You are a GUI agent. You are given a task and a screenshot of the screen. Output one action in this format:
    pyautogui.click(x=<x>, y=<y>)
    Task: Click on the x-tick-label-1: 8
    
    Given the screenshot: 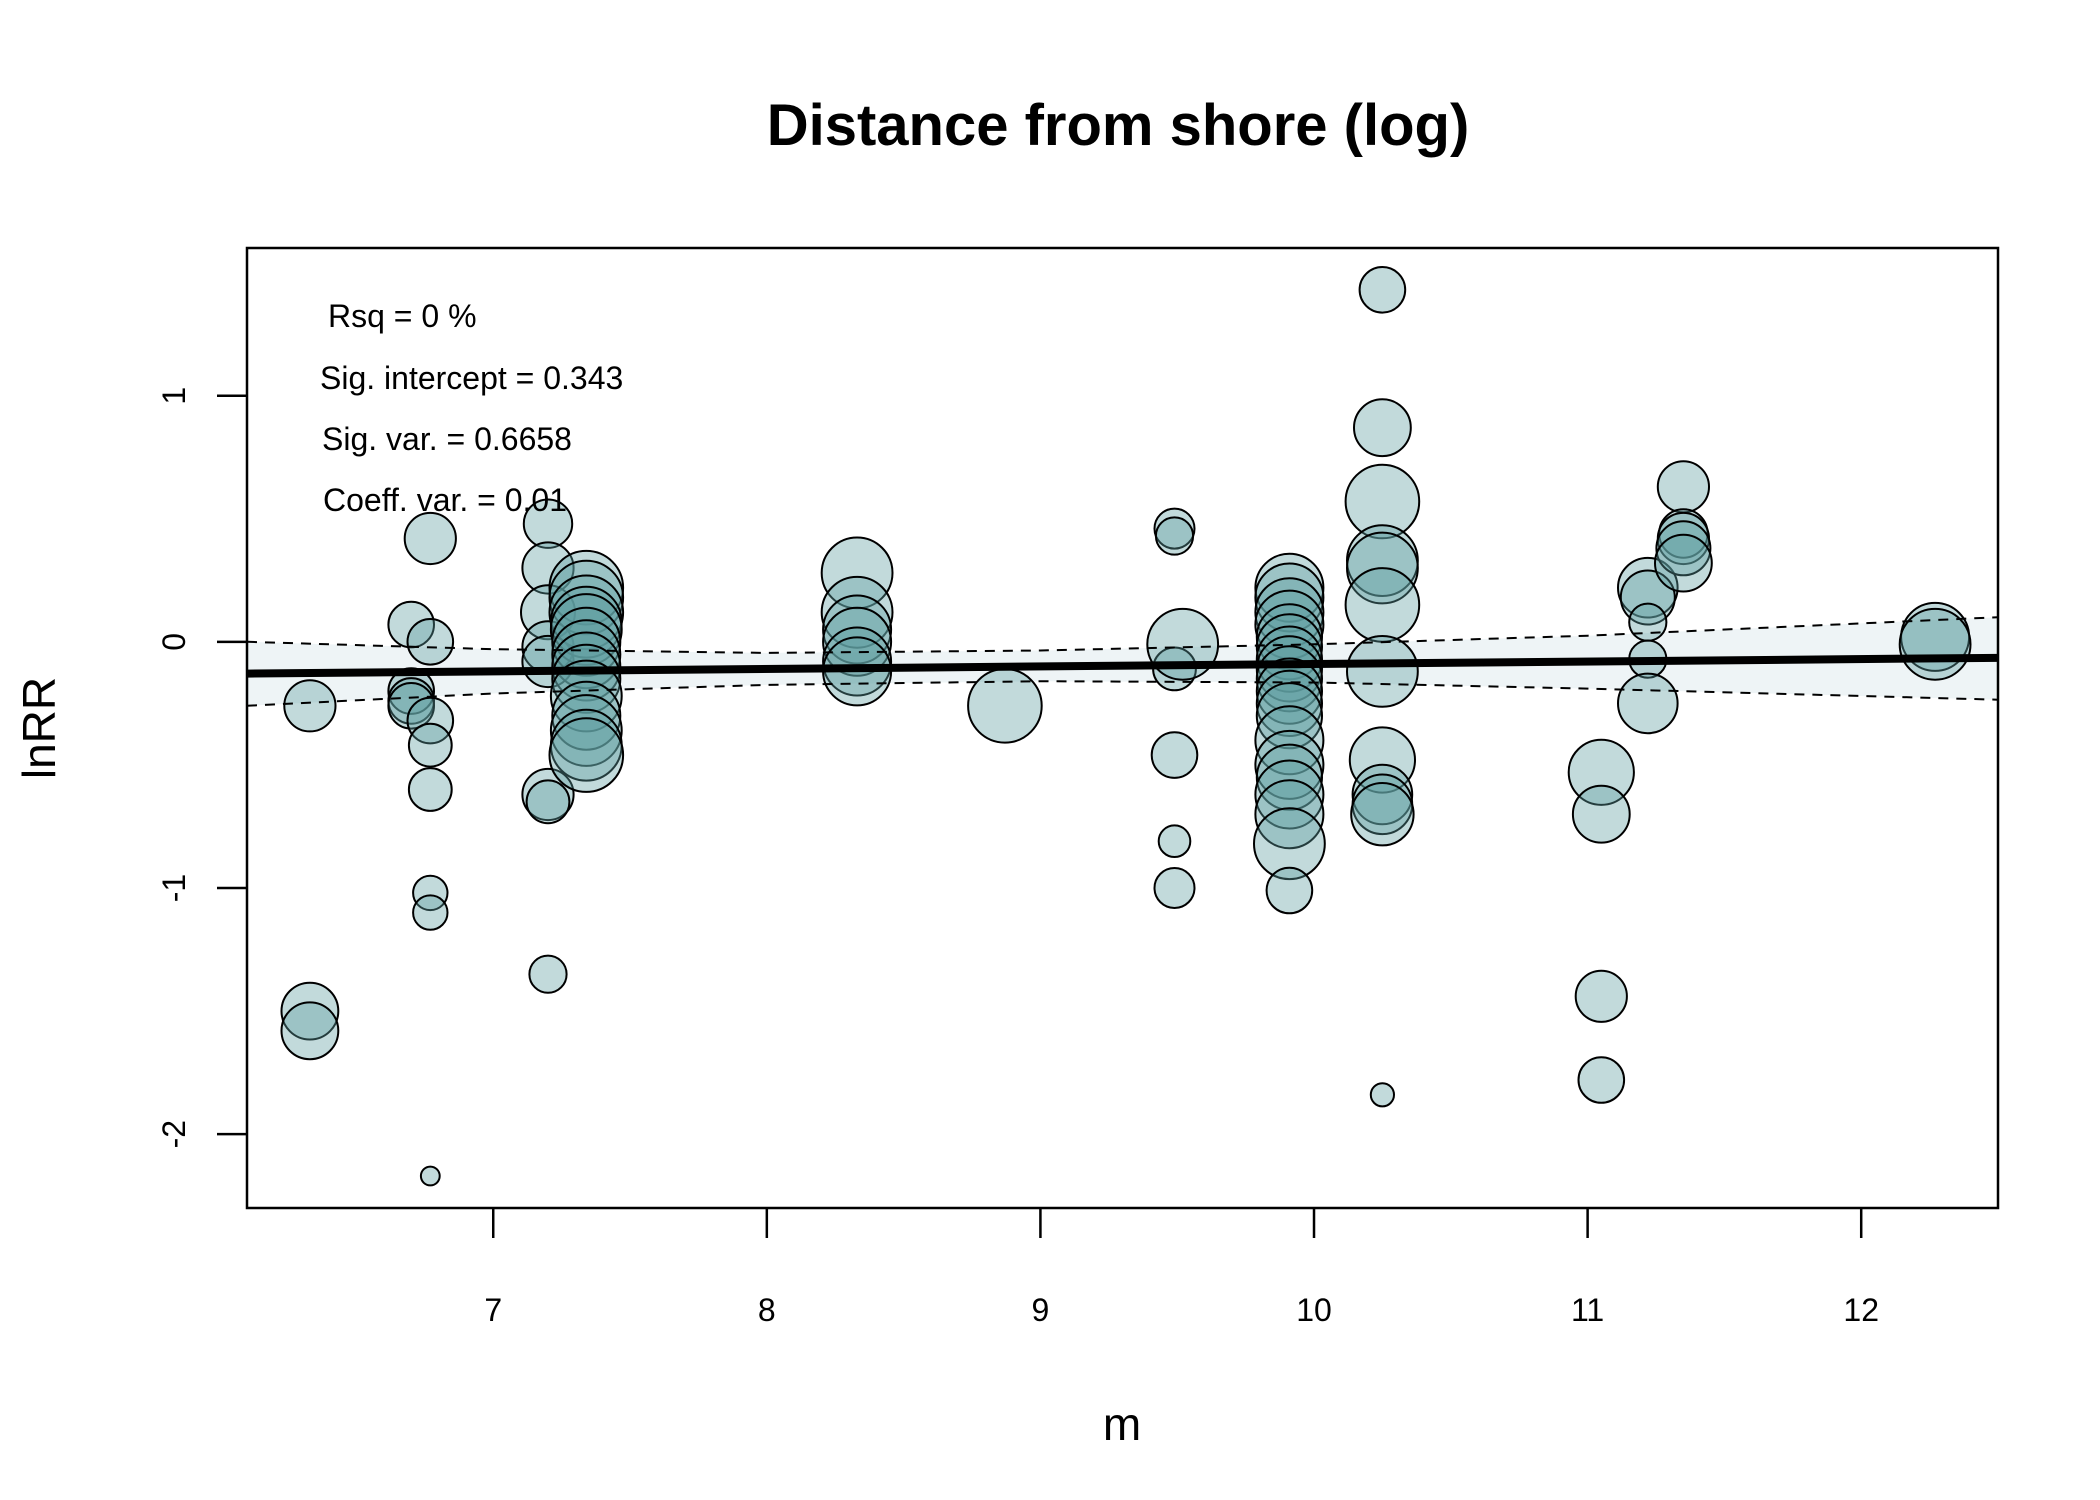 What is the action you would take?
    pyautogui.click(x=767, y=1310)
    